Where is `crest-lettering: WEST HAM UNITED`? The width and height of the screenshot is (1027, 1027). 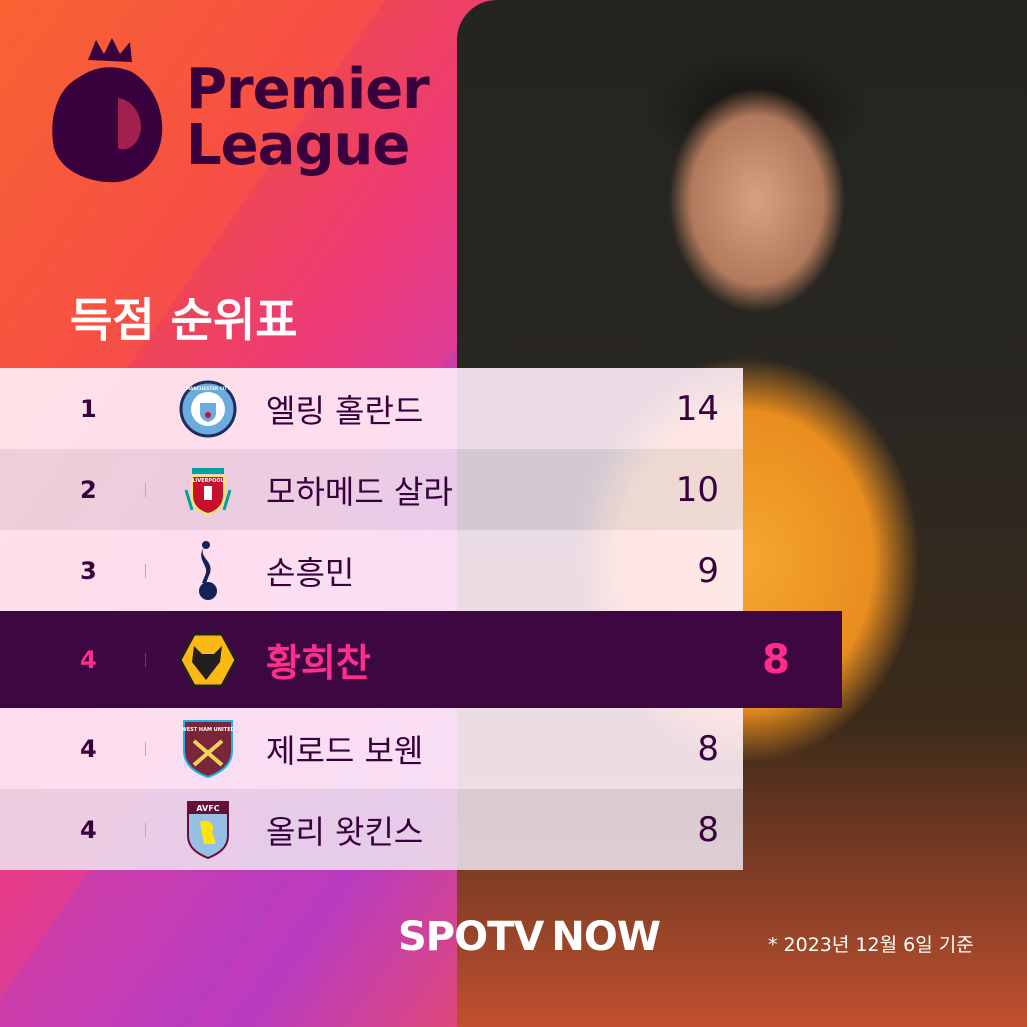 crest-lettering: WEST HAM UNITED is located at coordinates (208, 730).